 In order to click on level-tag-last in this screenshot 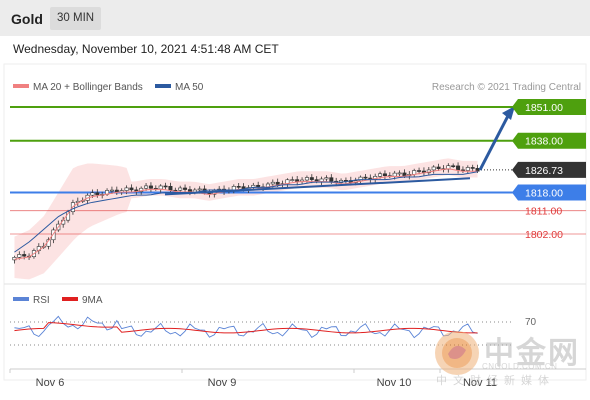, I will do `click(549, 169)`.